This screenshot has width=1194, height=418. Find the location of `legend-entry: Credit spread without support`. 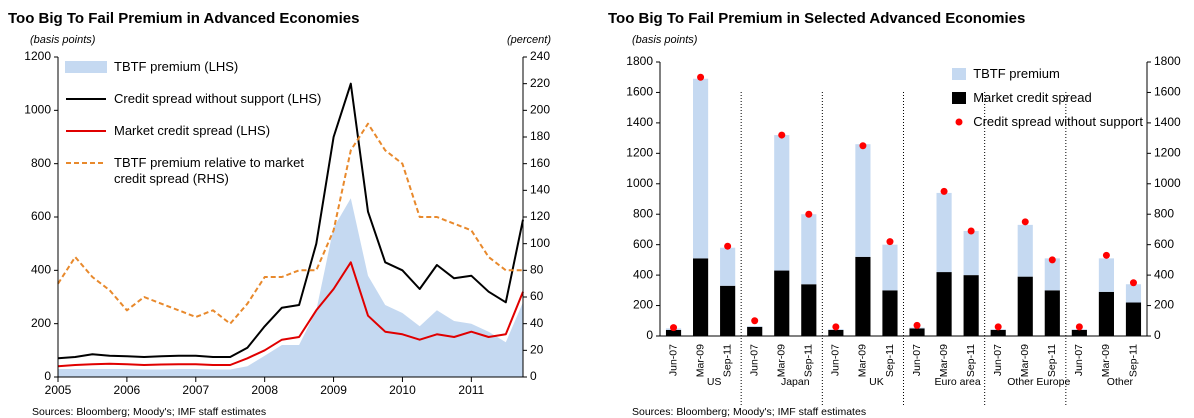

legend-entry: Credit spread without support is located at coordinates (1047, 126).